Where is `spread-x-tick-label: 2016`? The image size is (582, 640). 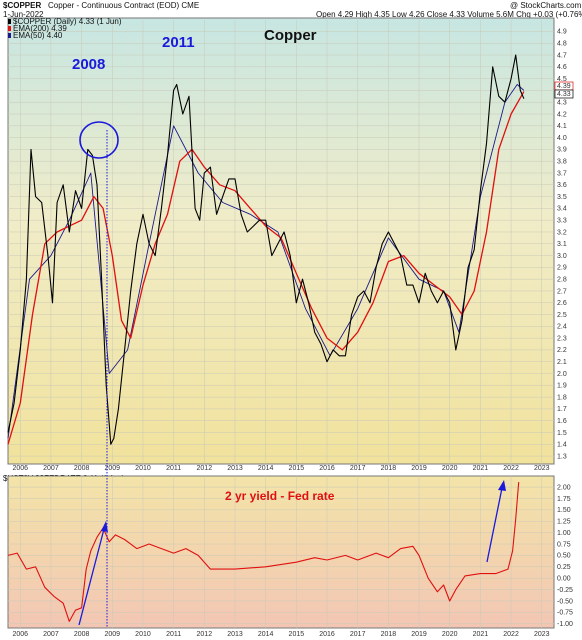
spread-x-tick-label: 2016 is located at coordinates (327, 634).